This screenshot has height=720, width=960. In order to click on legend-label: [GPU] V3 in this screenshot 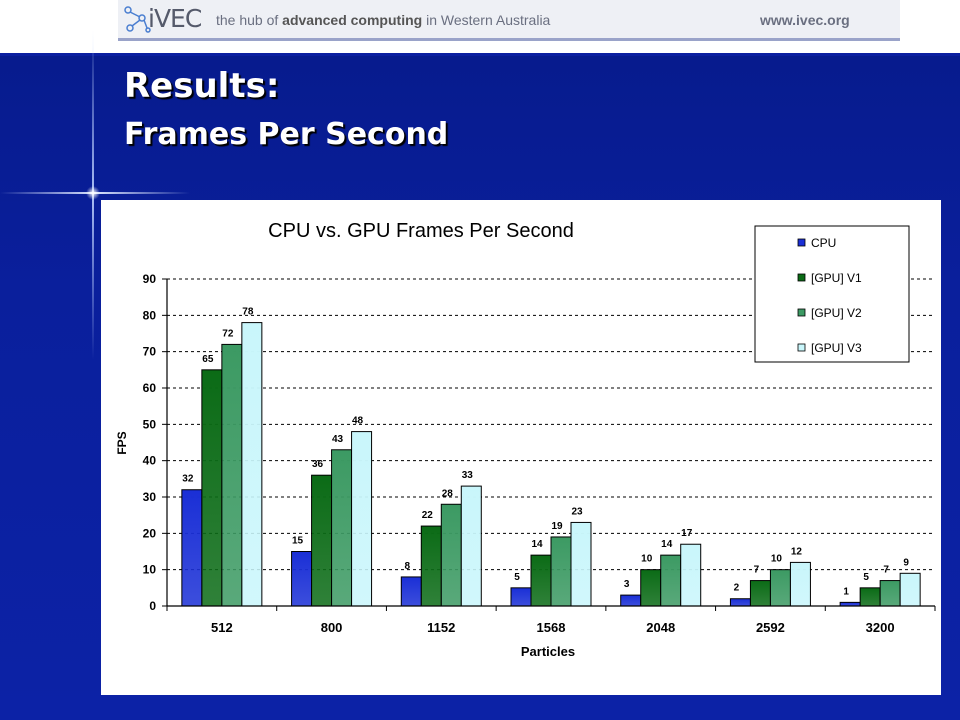, I will do `click(836, 348)`.